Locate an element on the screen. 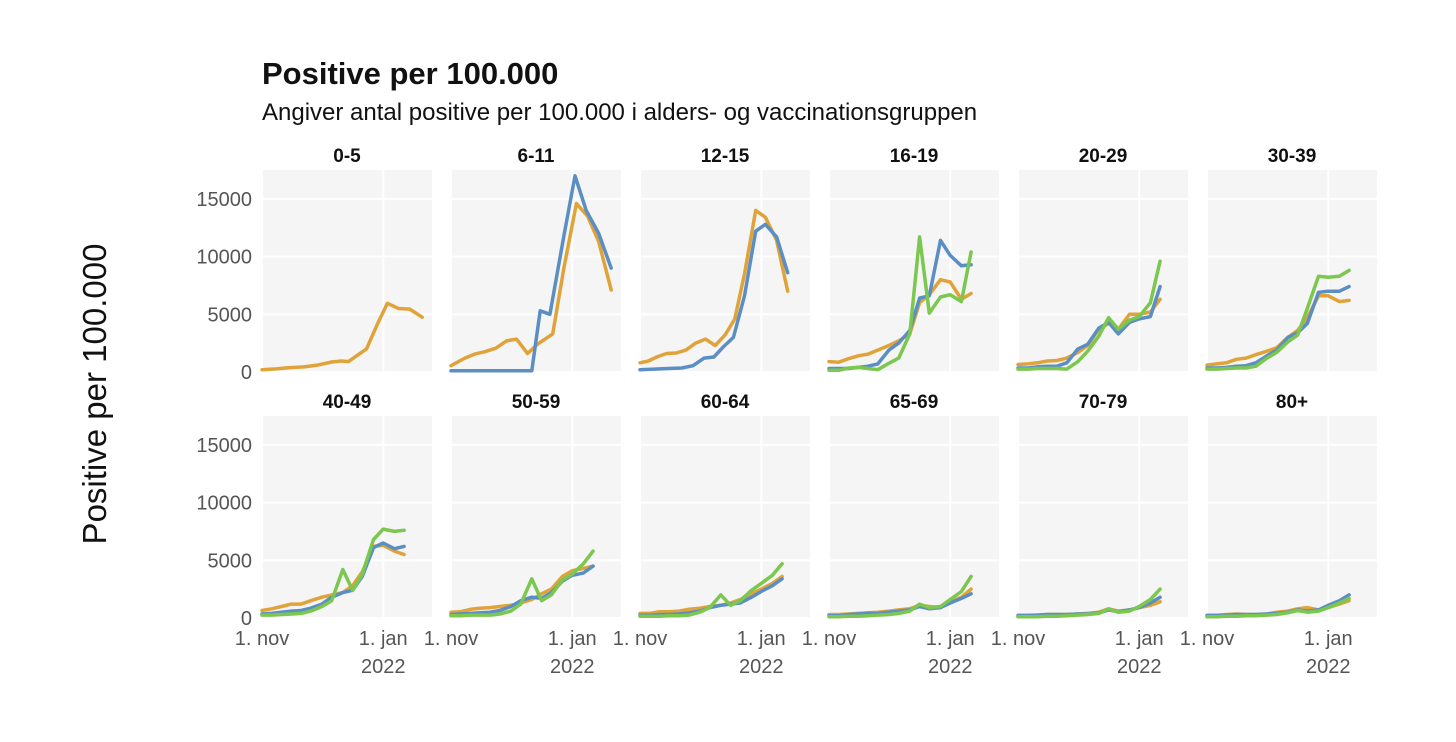  facet-panel-30-39: 30-39 is located at coordinates (1291, 259).